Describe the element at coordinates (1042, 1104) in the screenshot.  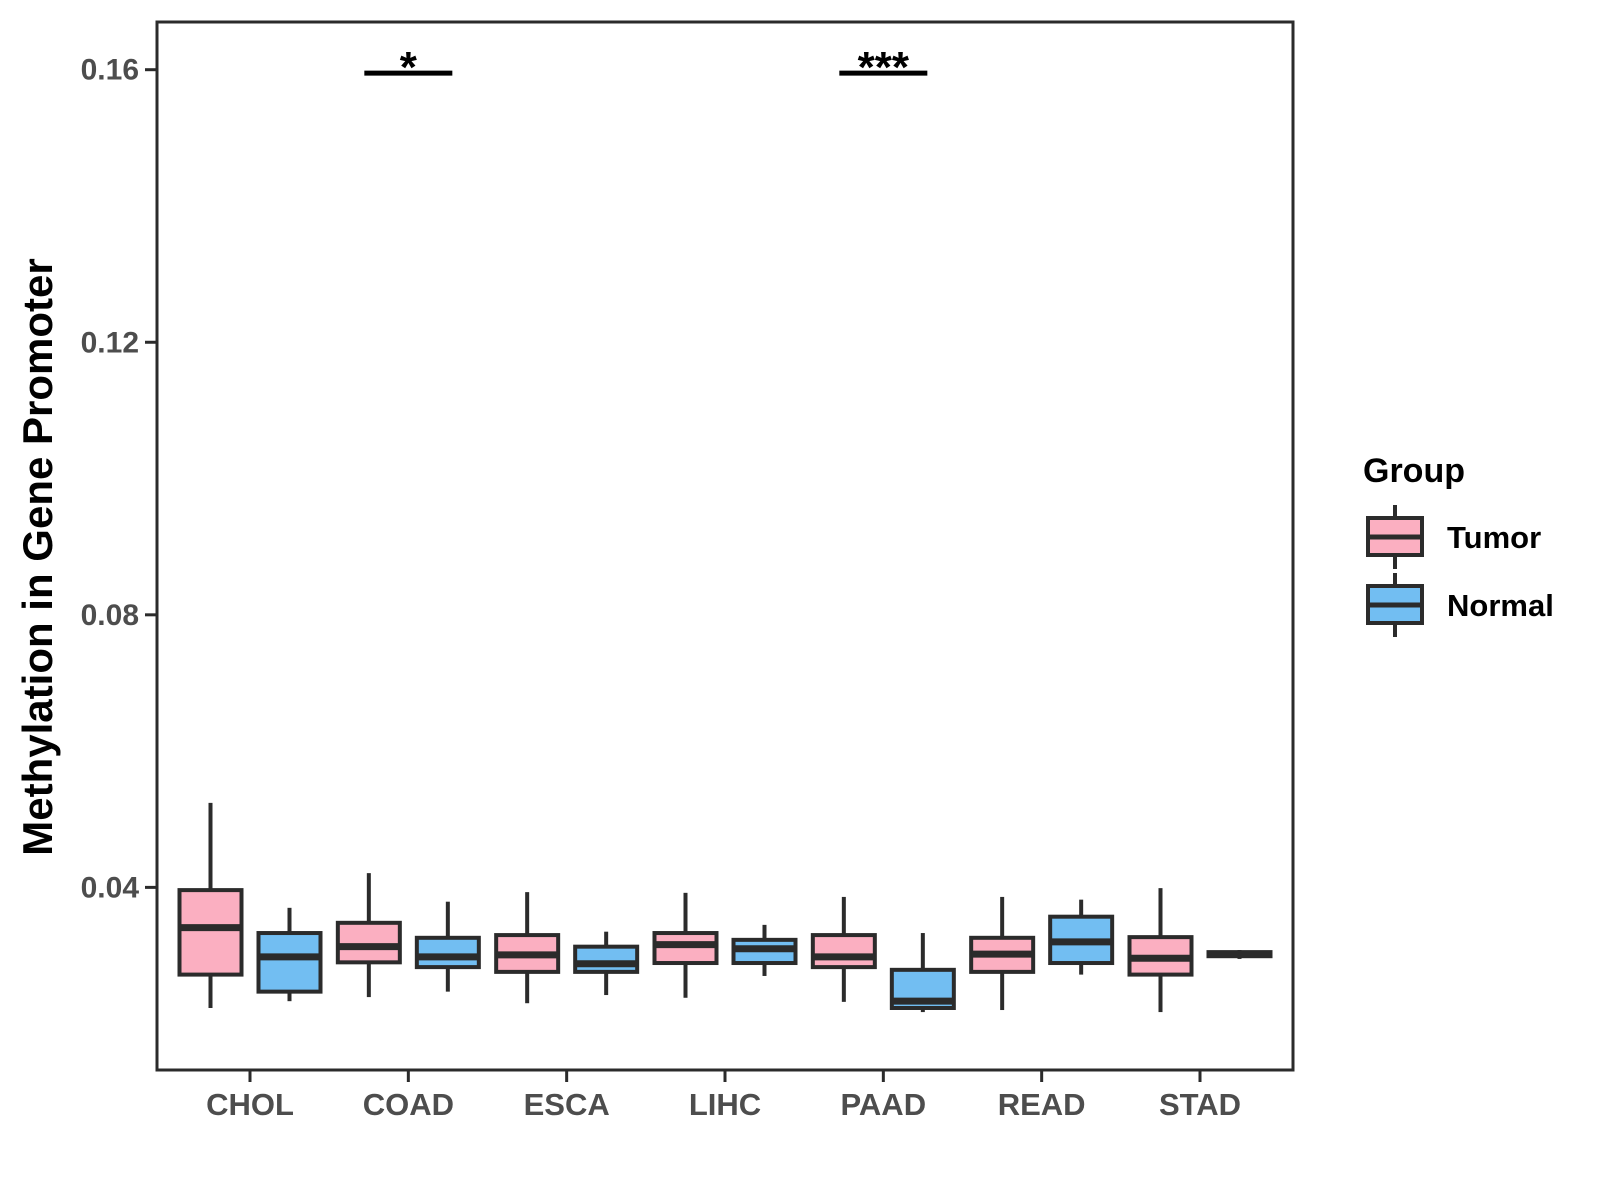
I see `x-axis-label-read: READ` at that location.